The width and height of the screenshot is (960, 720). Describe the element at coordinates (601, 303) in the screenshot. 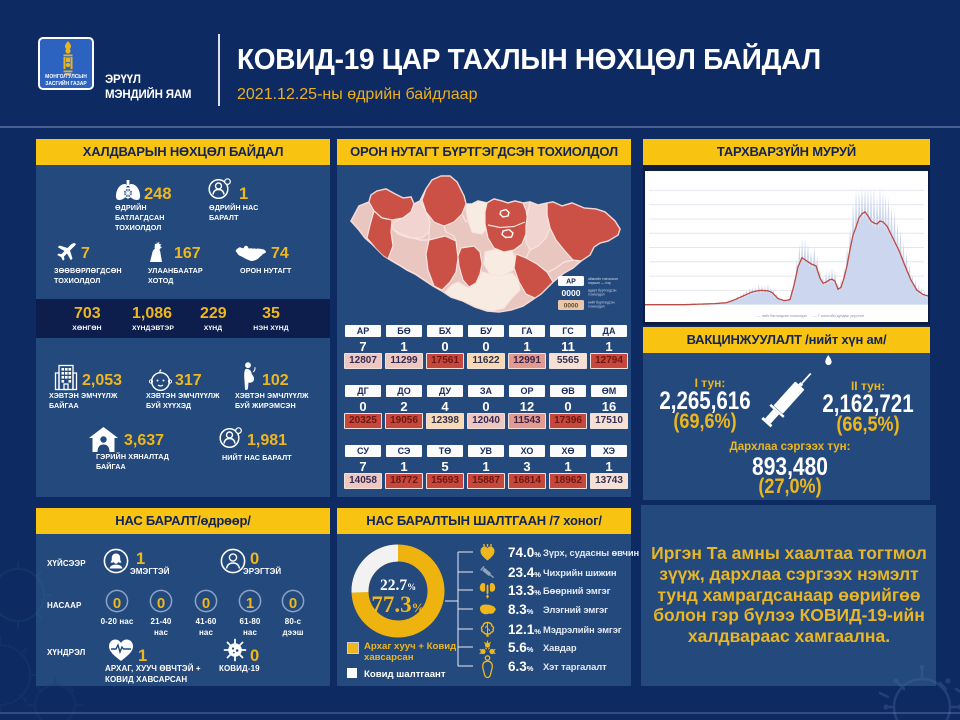

I see `svg-text: нийт бүртгэгдсэн` at that location.